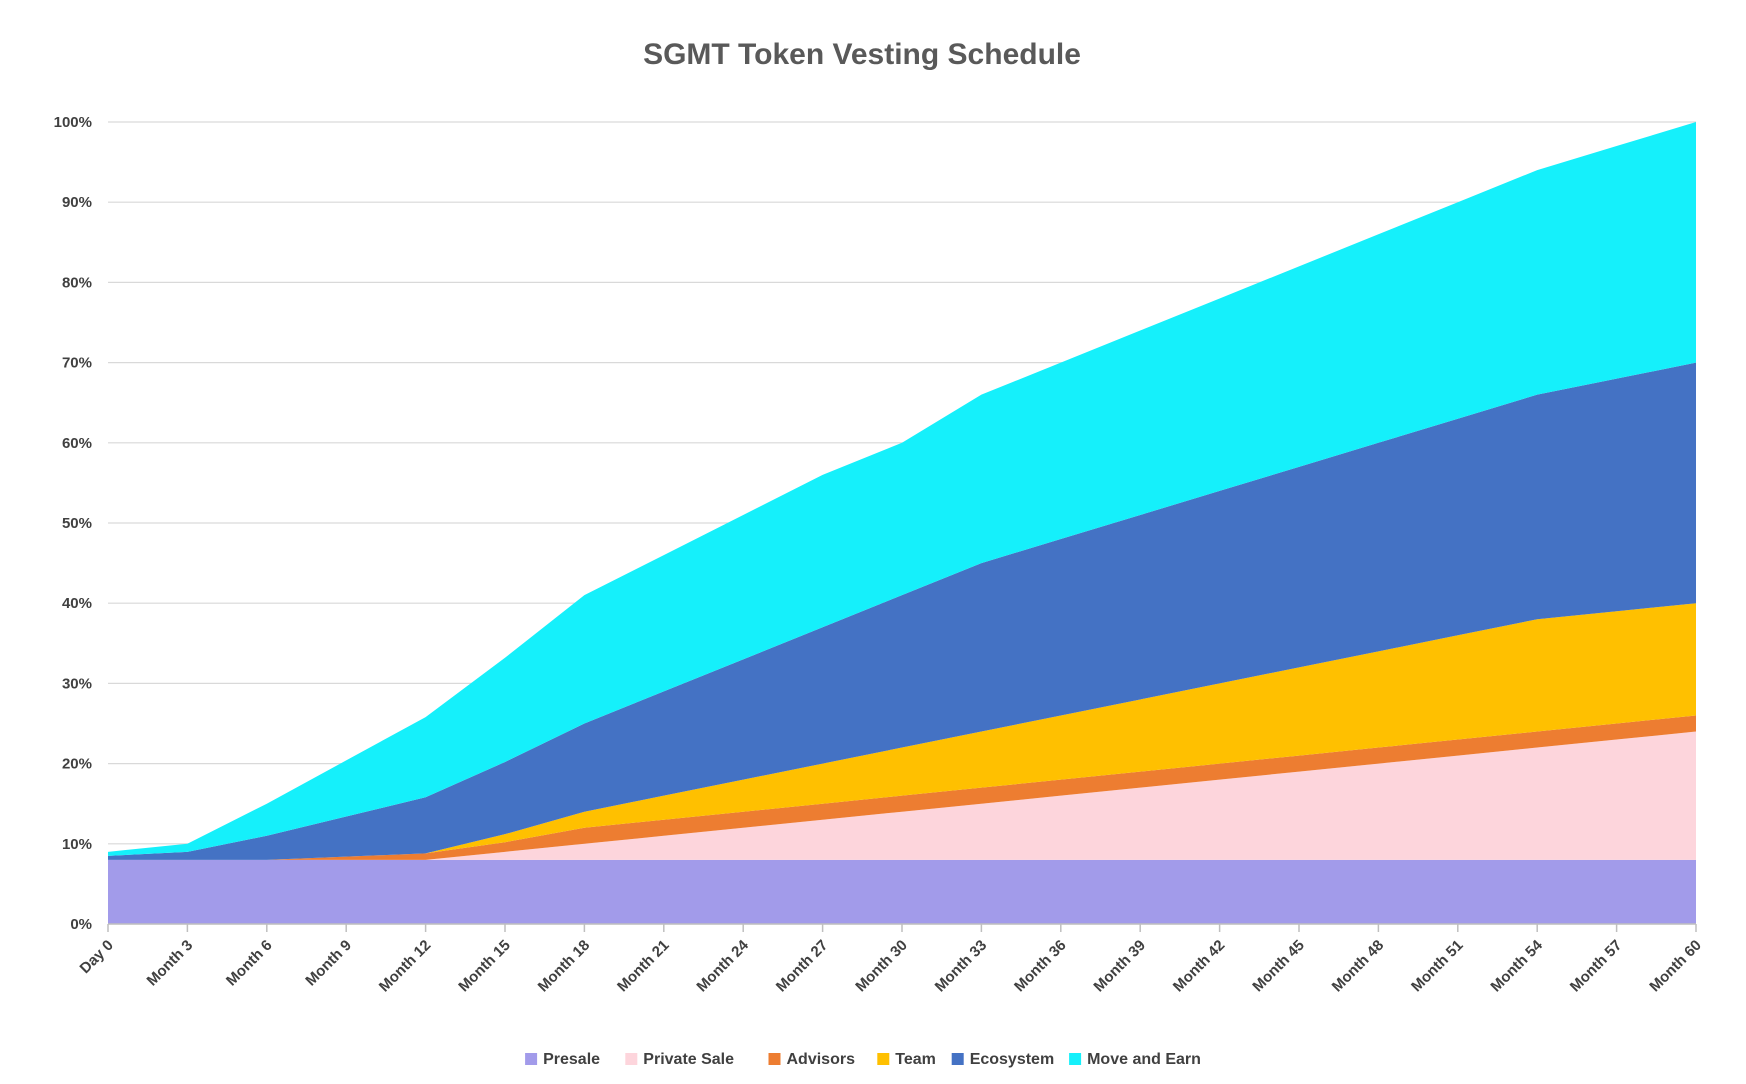  Describe the element at coordinates (170, 963) in the screenshot. I see `x-tick-label: Month 3` at that location.